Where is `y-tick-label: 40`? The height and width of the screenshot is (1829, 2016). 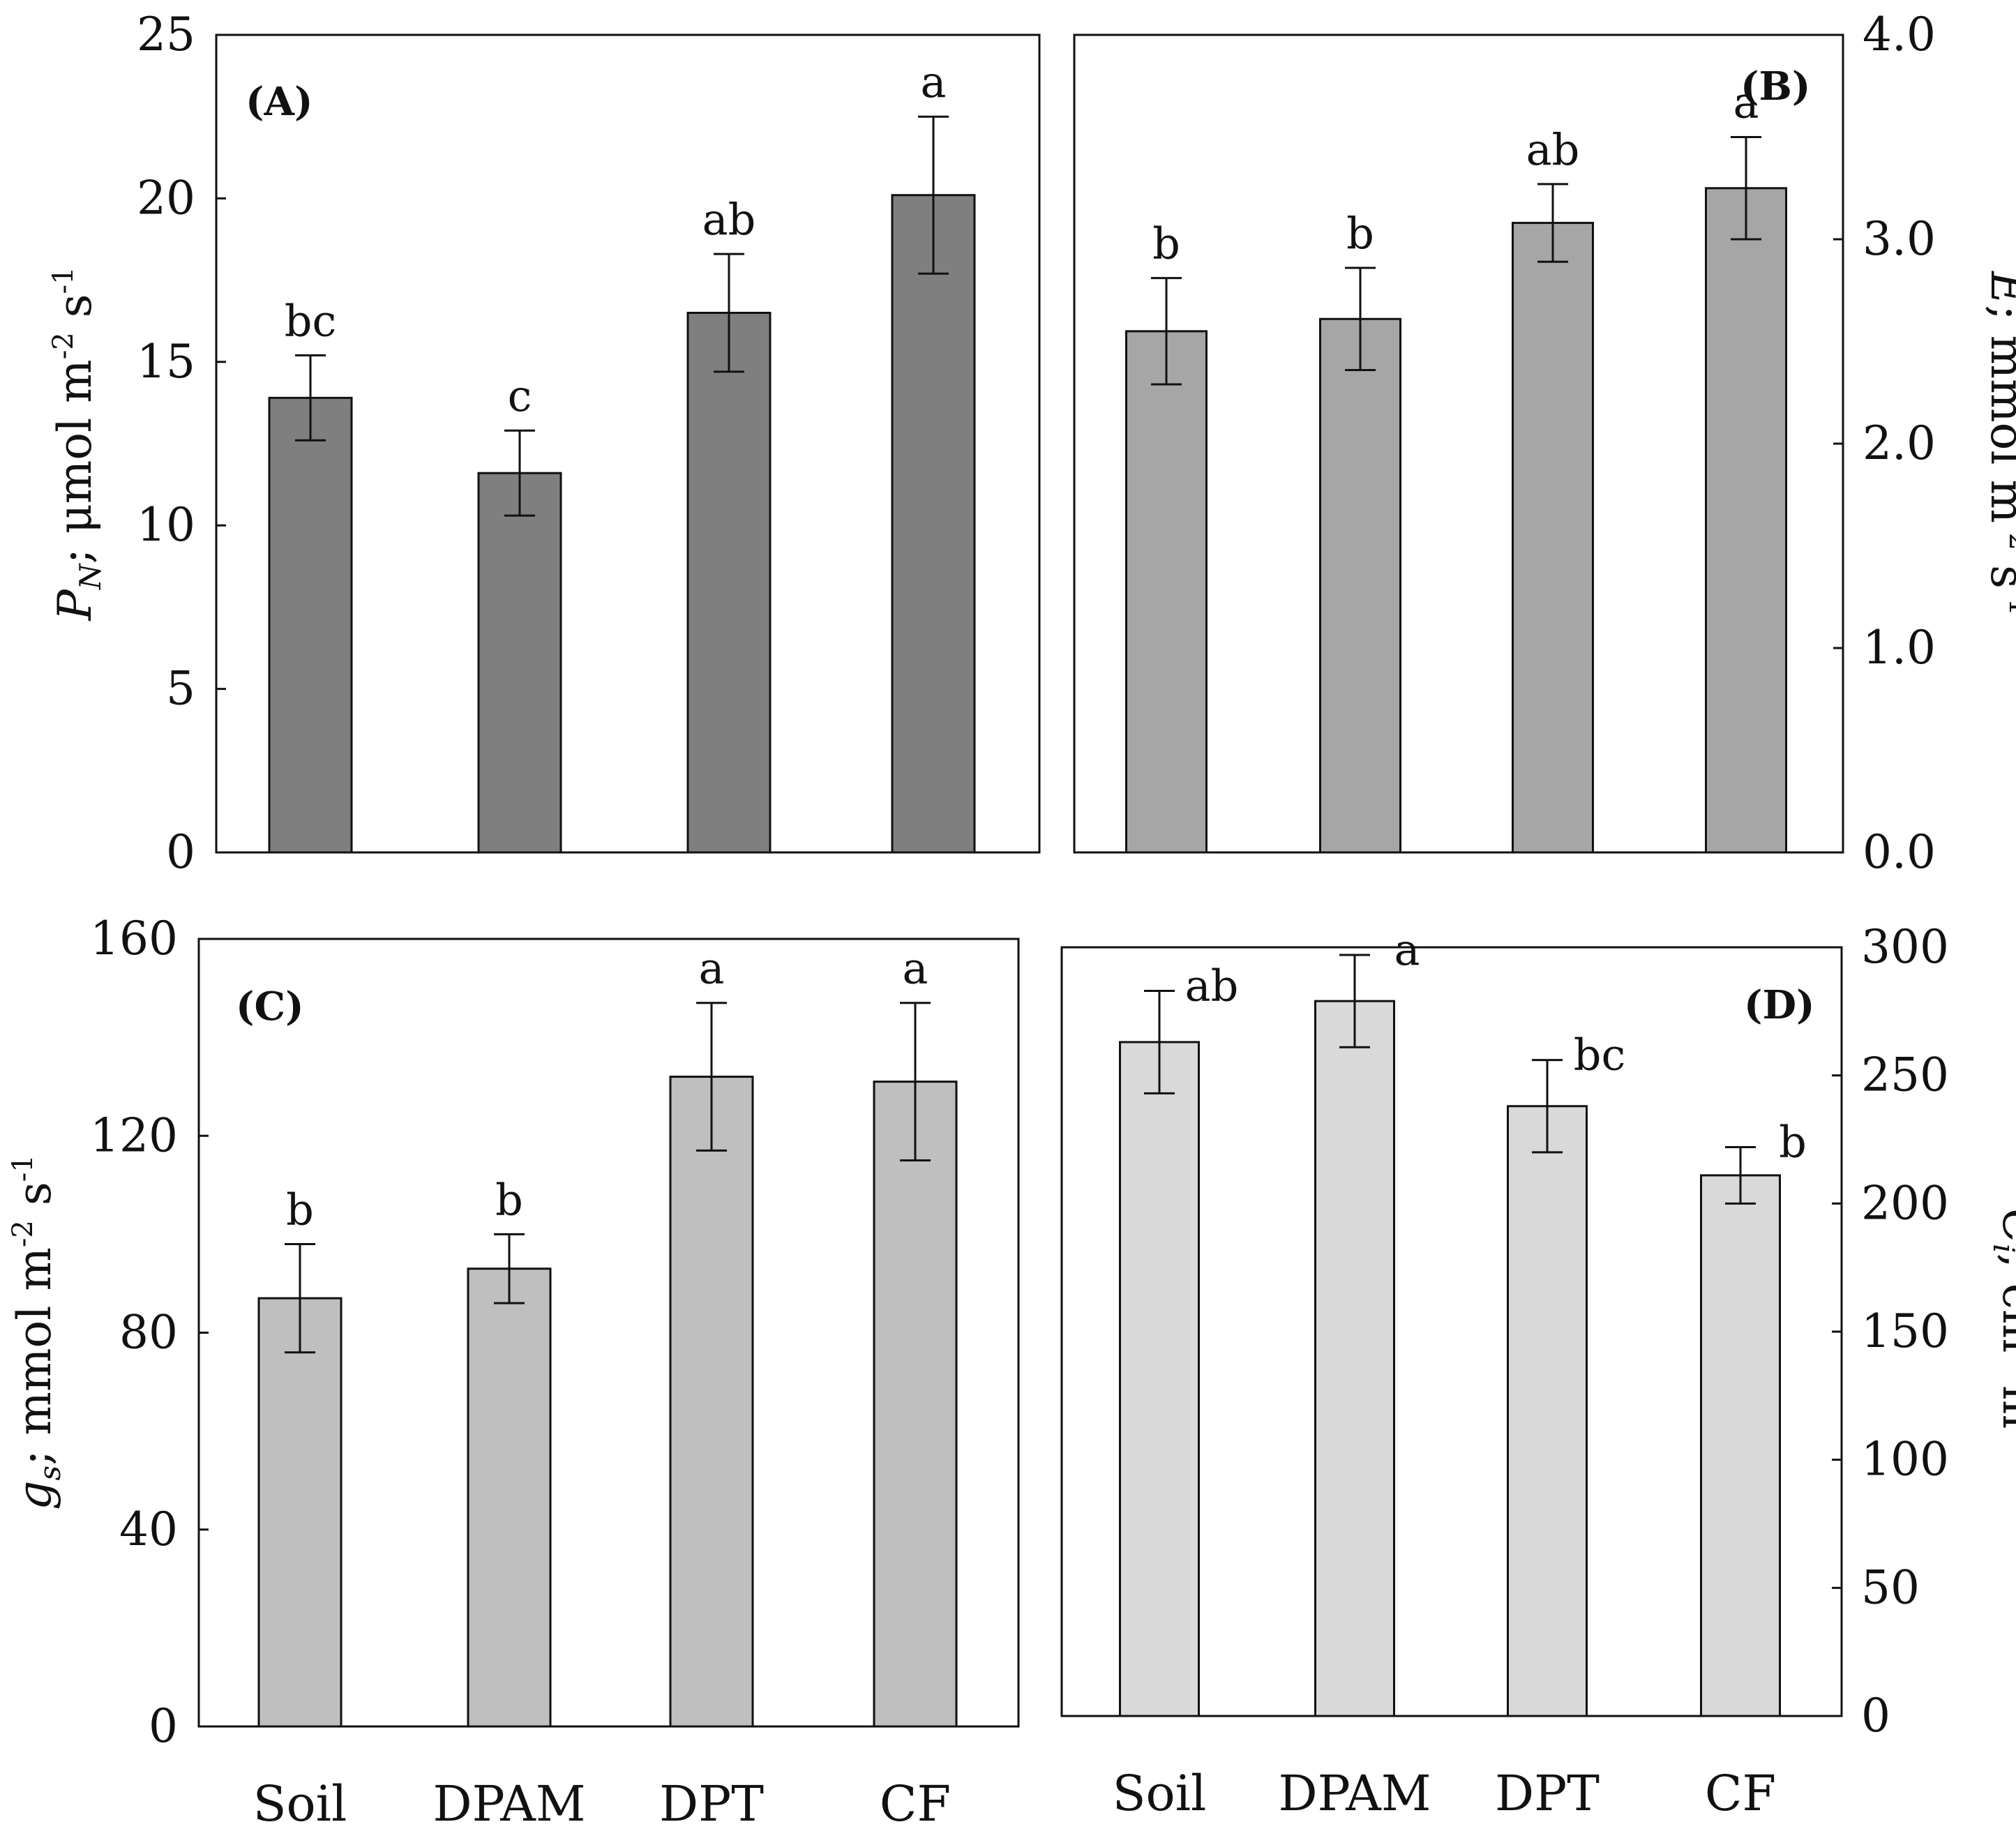 y-tick-label: 40 is located at coordinates (148, 1529).